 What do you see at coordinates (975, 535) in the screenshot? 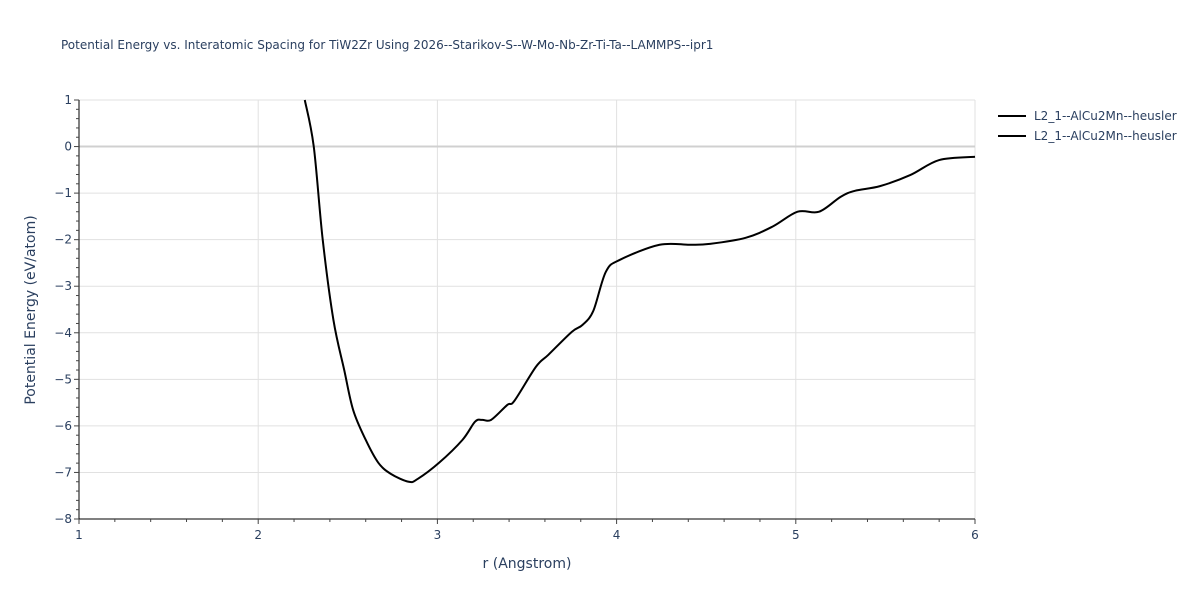
I see `x-tick-label: 6` at bounding box center [975, 535].